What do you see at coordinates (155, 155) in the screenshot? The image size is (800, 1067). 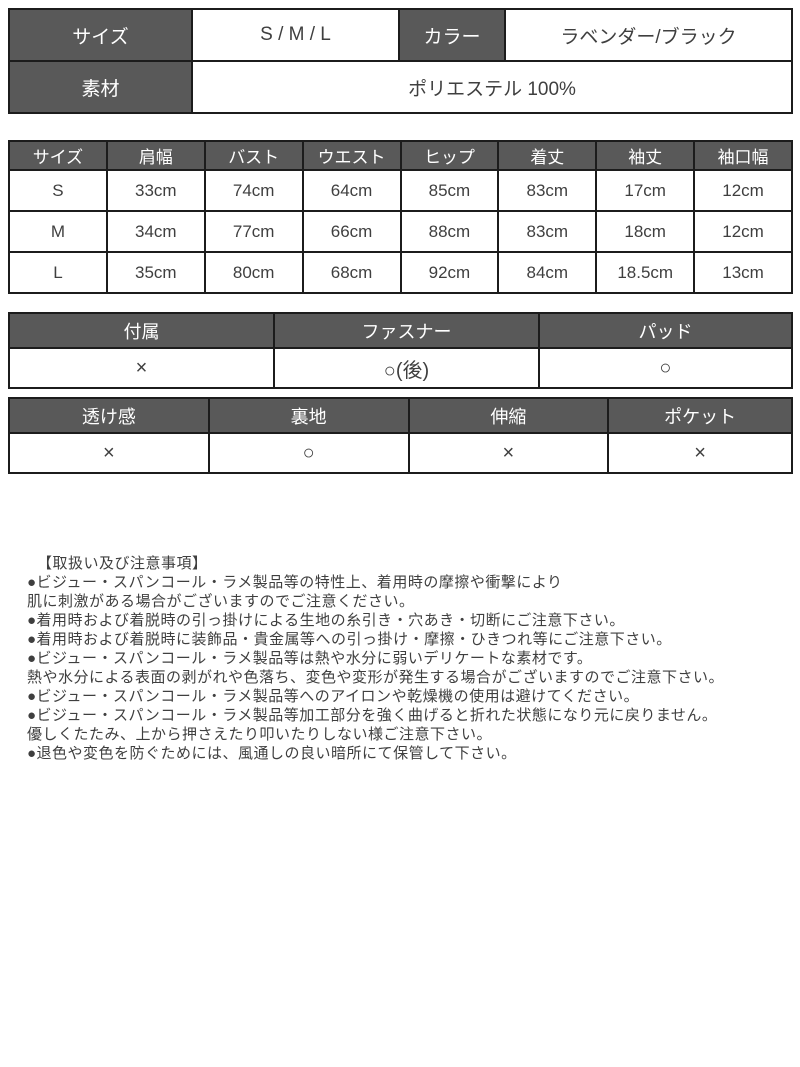 I see `column-header: 肩幅` at bounding box center [155, 155].